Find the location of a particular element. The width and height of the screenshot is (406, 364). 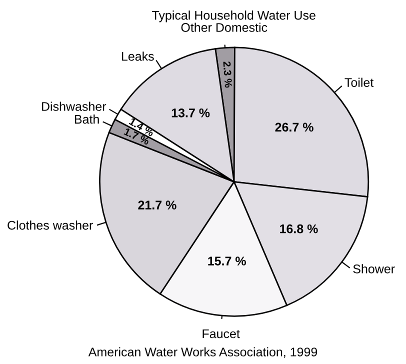

text: American Water Works Association, 1999 is located at coordinates (203, 352).